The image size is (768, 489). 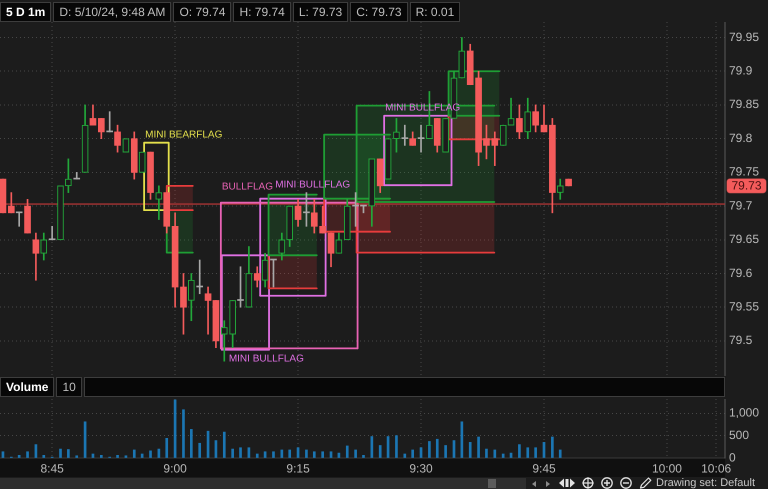 I want to click on y-tick-label: 1,000, so click(x=744, y=413).